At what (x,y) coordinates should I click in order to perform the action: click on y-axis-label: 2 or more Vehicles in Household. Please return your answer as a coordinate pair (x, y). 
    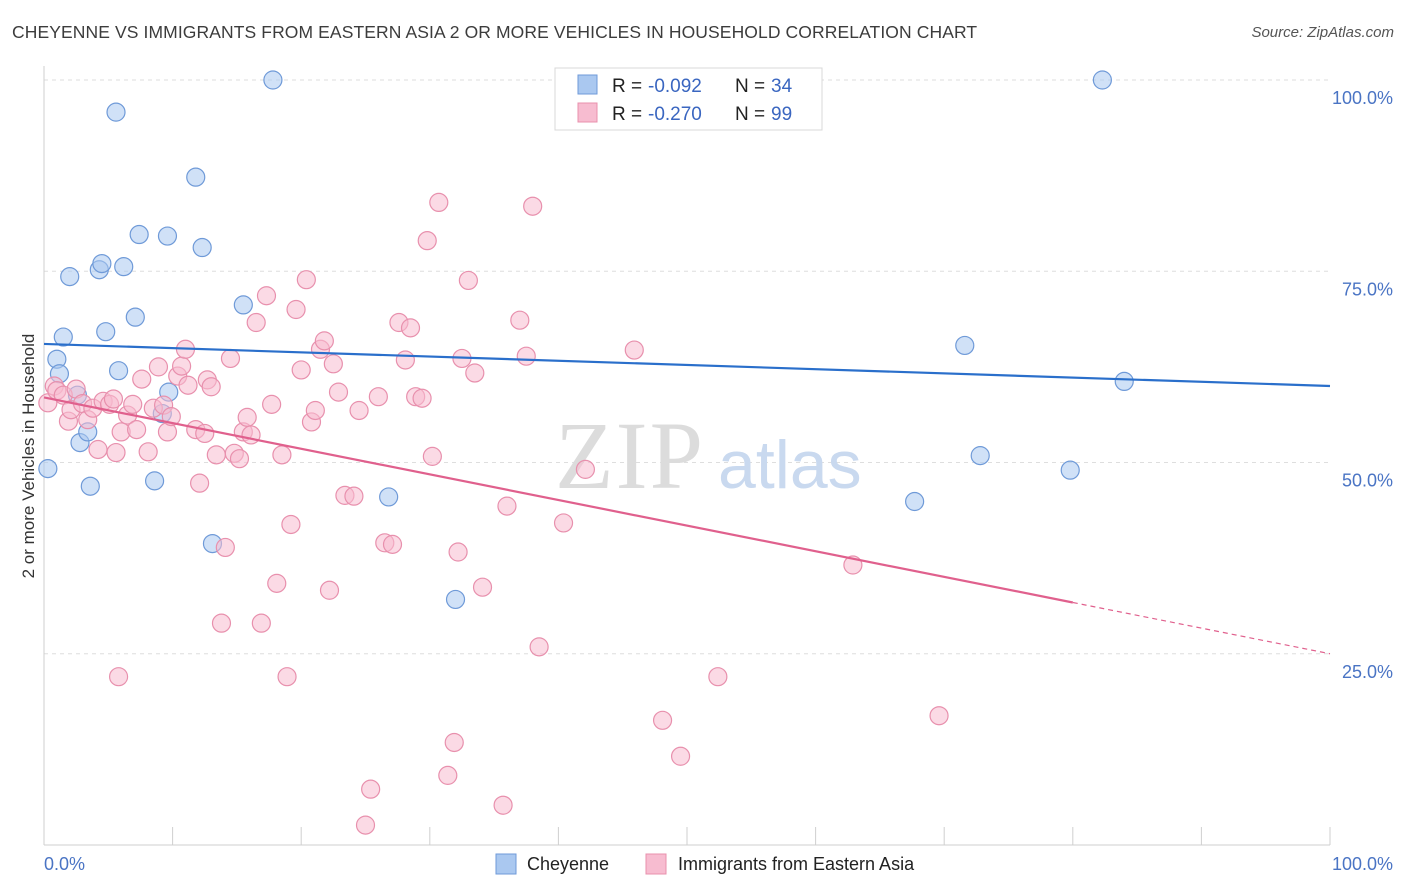
    Looking at the image, I should click on (28, 456).